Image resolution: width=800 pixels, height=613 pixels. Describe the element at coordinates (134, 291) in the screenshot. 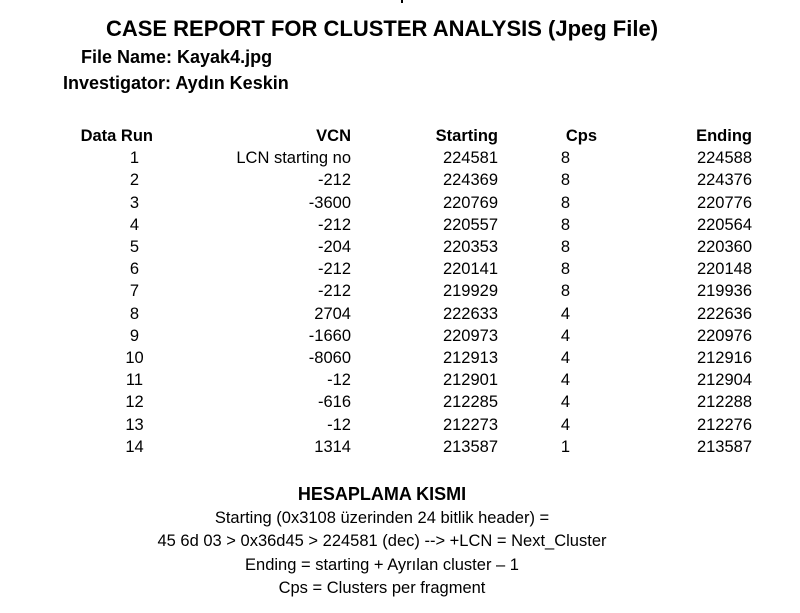

I see `cell-data-run: 7` at that location.